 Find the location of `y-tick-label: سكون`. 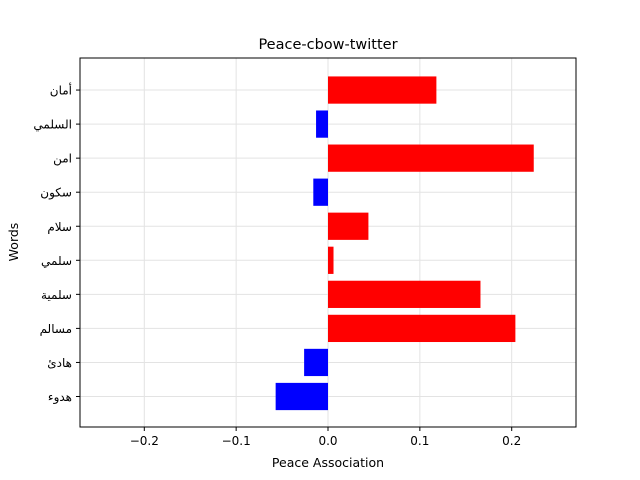

y-tick-label: سكون is located at coordinates (56, 193).